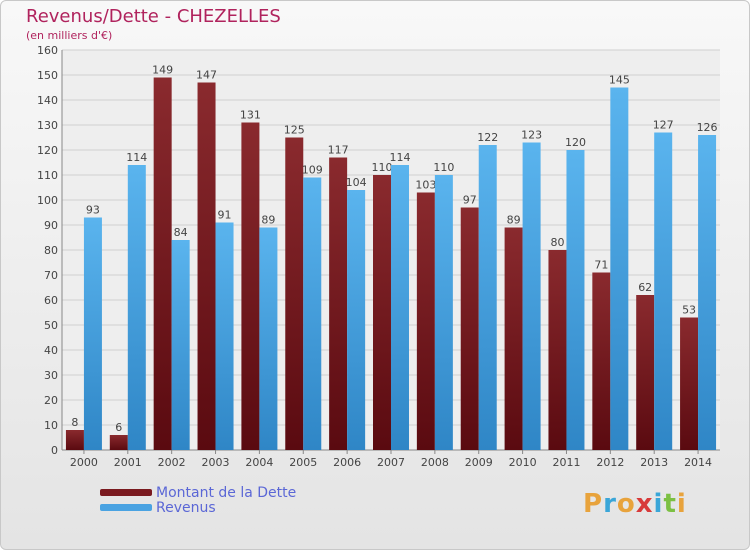 This screenshot has height=550, width=750. I want to click on logo-letter: i, so click(681, 504).